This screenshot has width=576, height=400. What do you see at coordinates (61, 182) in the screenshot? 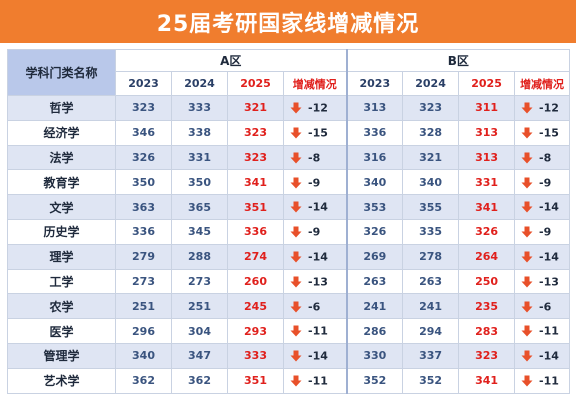
I see `subject-cell: 教育学` at bounding box center [61, 182].